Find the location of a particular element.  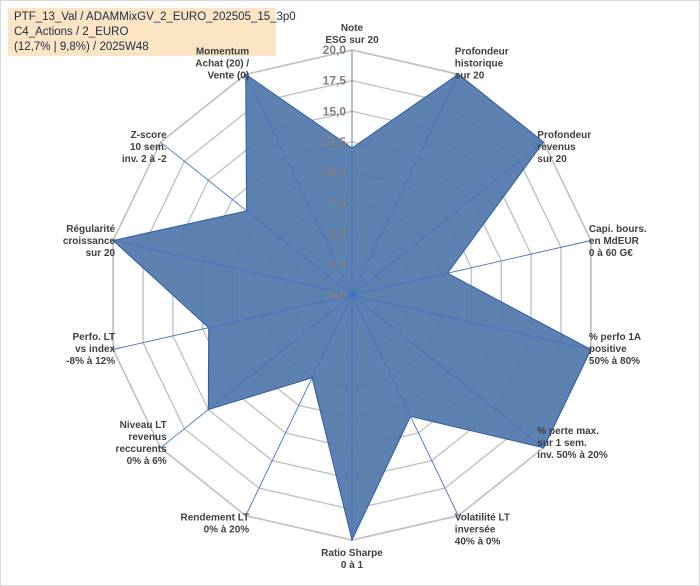

axis-label: Rendement LT0% à 20% is located at coordinates (214, 524).